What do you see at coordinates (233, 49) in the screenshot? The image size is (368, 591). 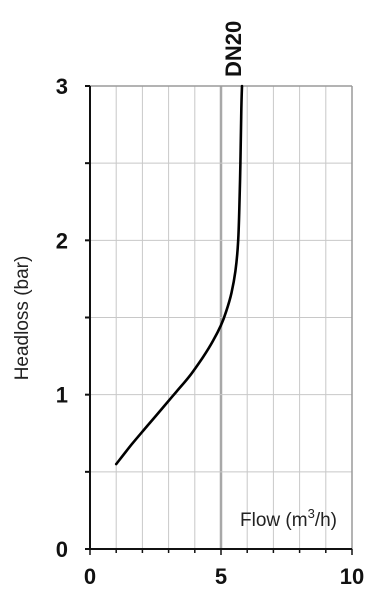 I see `series-label-dn20: DN20` at bounding box center [233, 49].